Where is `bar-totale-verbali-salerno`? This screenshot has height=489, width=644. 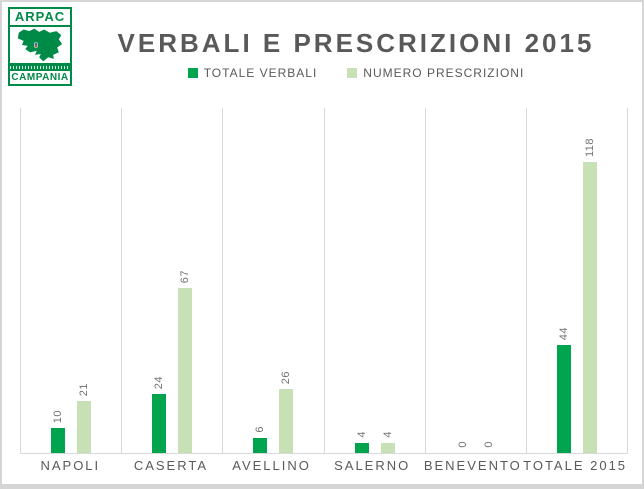 bar-totale-verbali-salerno is located at coordinates (361, 448).